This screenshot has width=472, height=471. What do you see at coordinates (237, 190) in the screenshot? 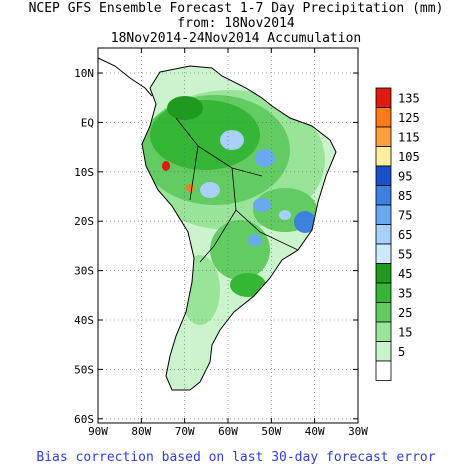
I see `country-borders` at bounding box center [237, 190].